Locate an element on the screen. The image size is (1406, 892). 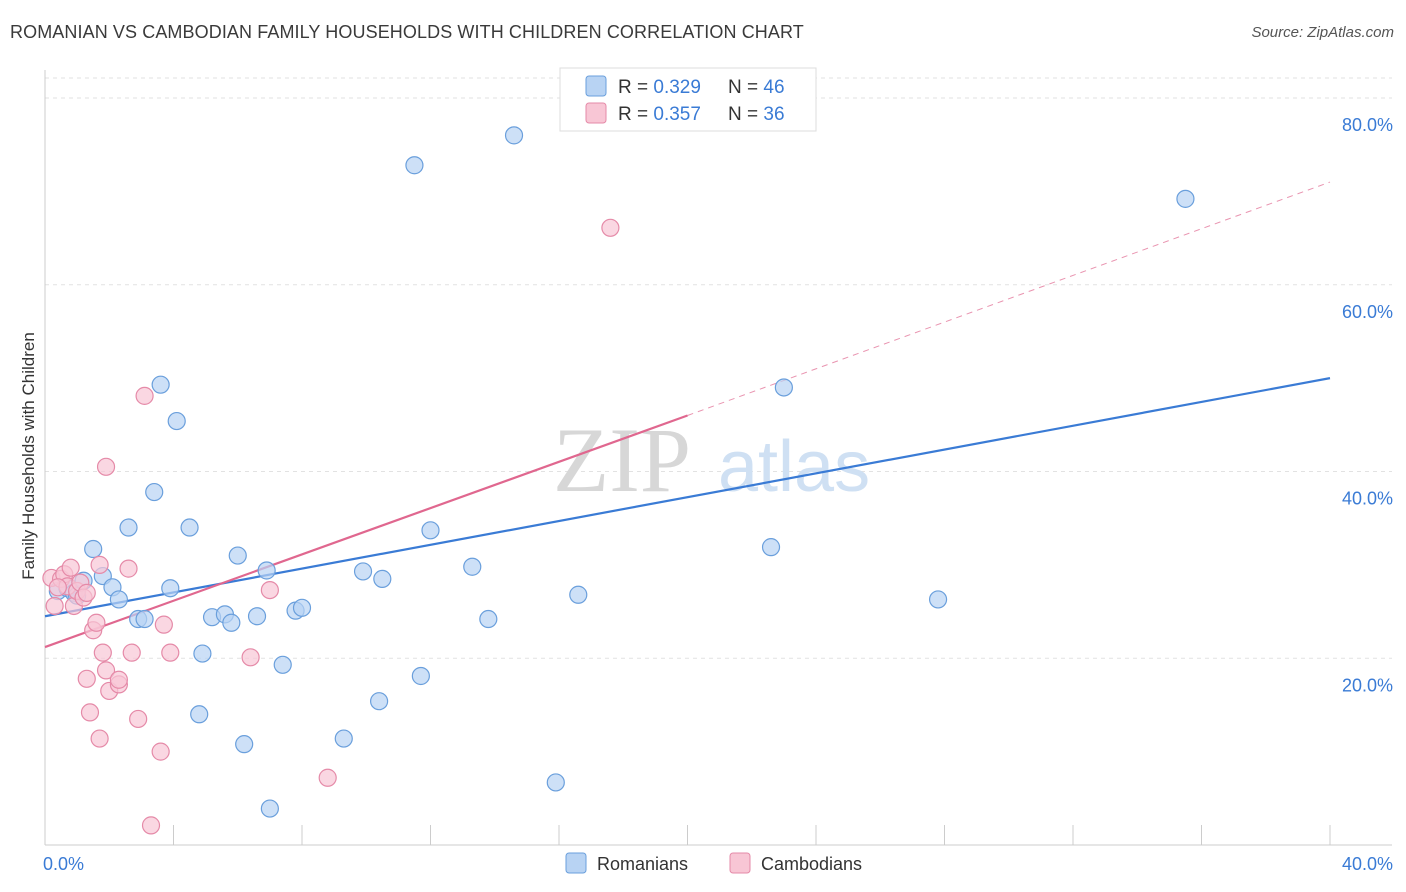
bottom-legend: Romanians Cambodians is located at coordinates (713, 863).